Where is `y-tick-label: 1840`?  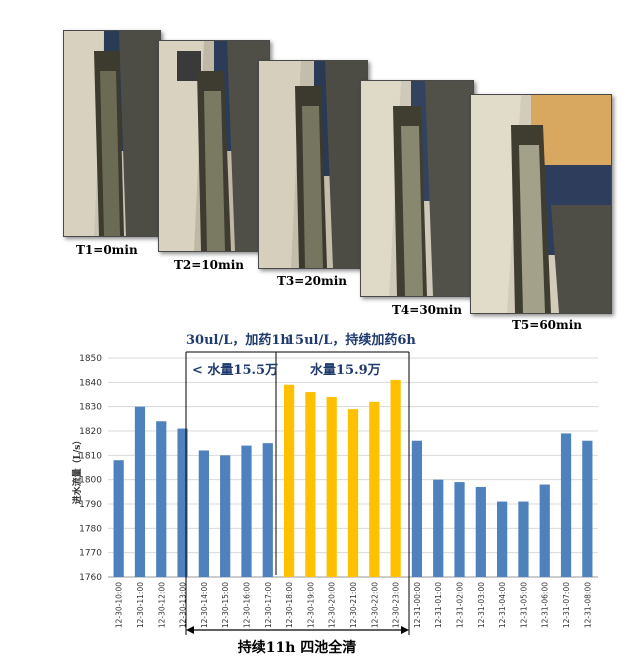 y-tick-label: 1840 is located at coordinates (90, 383).